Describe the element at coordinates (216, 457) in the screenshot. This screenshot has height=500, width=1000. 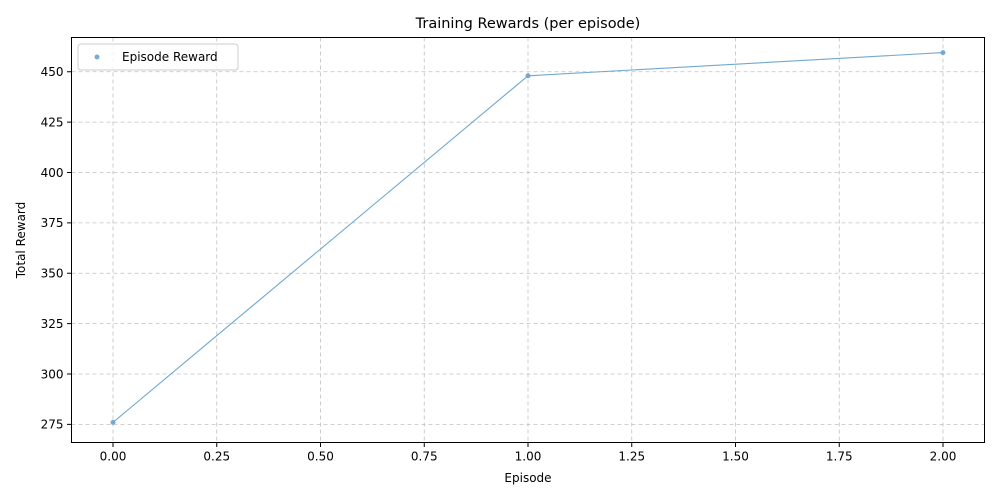
I see `x-tick-label: 0.25` at that location.